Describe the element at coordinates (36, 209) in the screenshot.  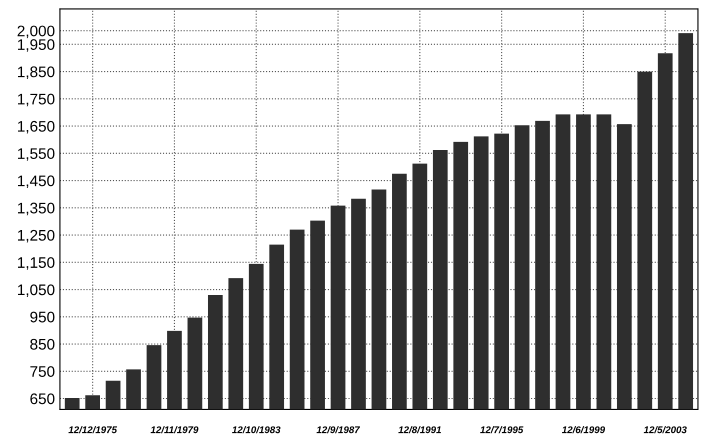
I see `y-tick-label: 1,350` at that location.